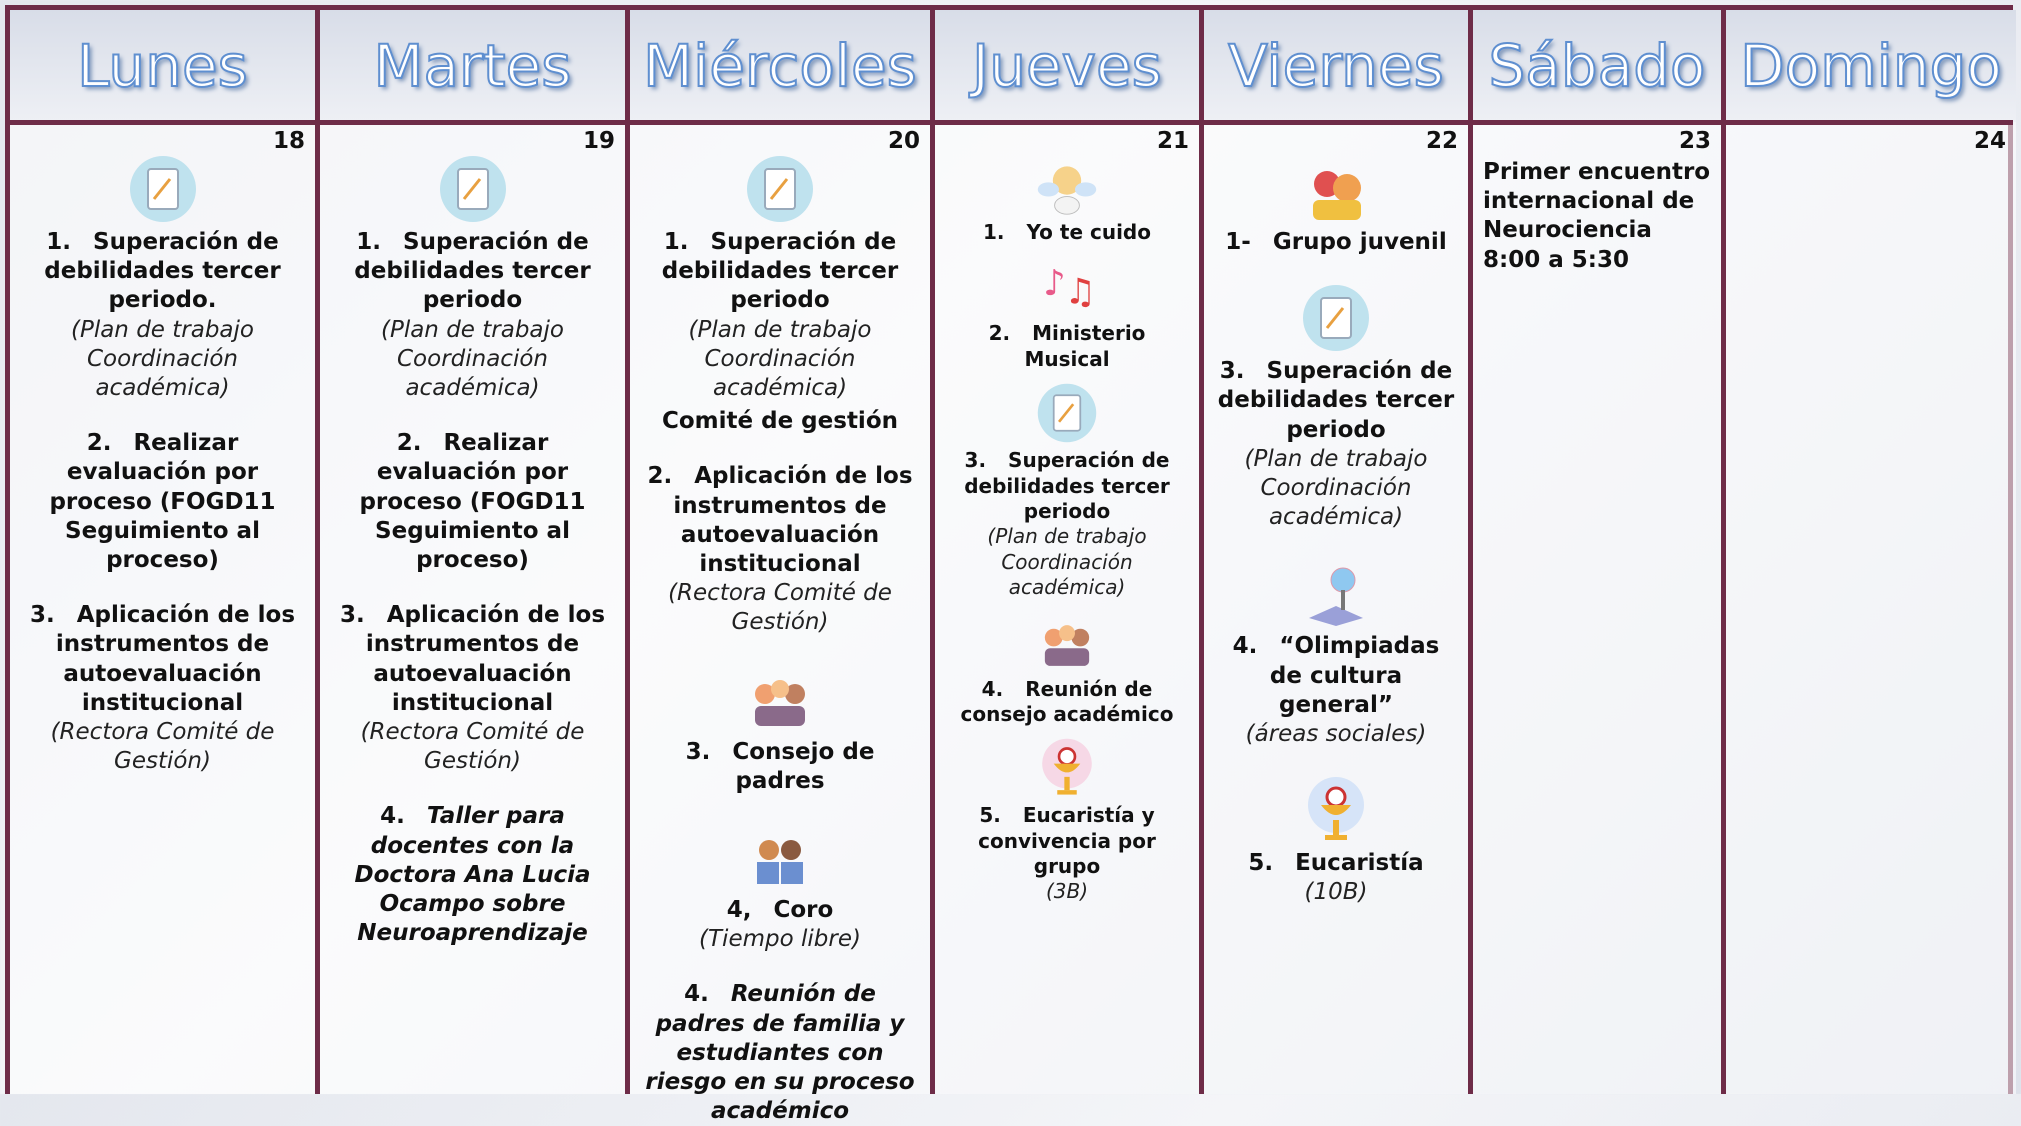 The height and width of the screenshot is (1126, 2021). Describe the element at coordinates (1359, 242) in the screenshot. I see `entry-title: Grupo juvenil` at that location.